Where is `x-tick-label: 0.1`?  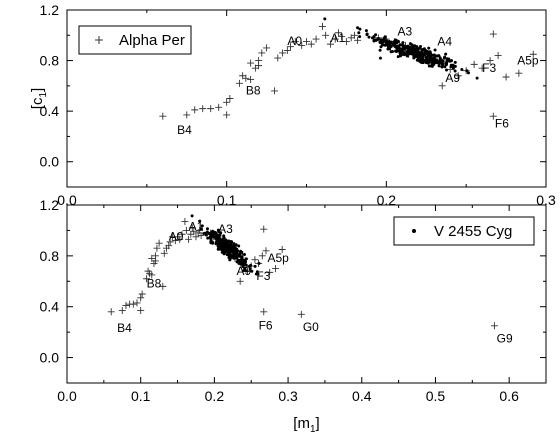
x-tick-label: 0.1 is located at coordinates (227, 200).